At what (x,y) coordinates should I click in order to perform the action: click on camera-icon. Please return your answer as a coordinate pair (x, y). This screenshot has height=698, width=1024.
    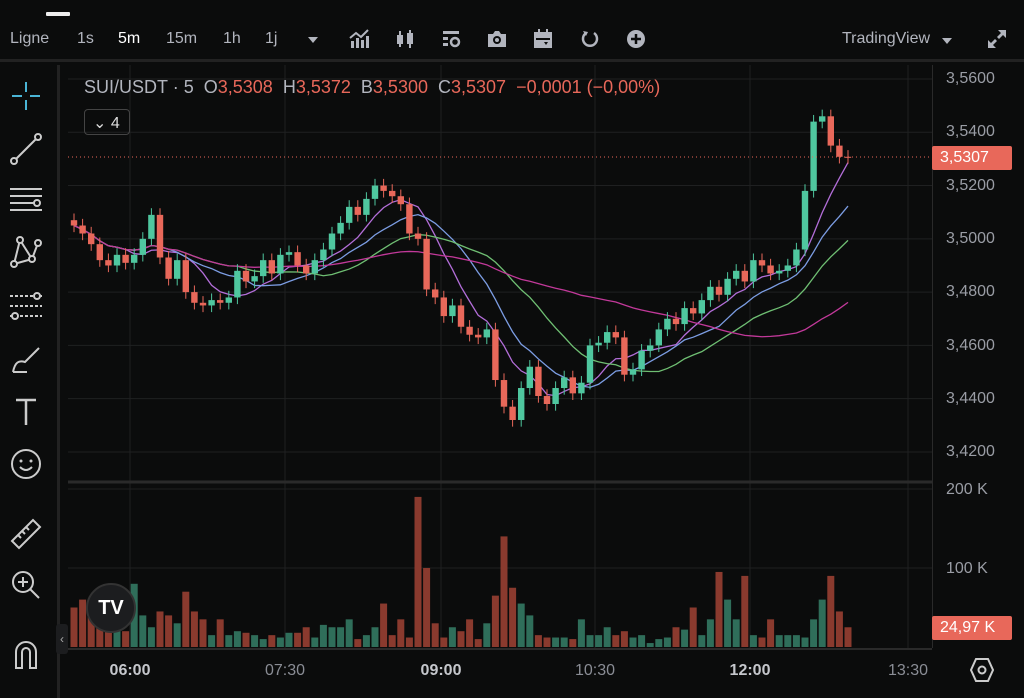
    Looking at the image, I should click on (497, 39).